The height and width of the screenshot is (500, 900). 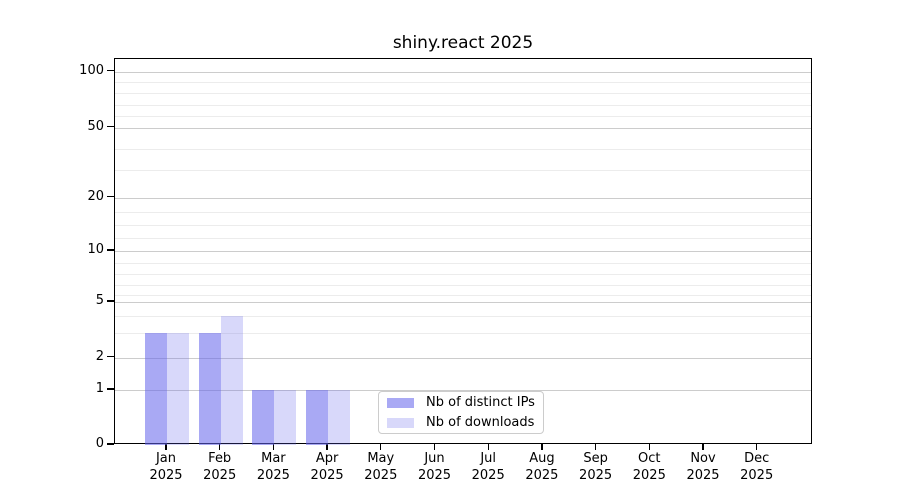 I want to click on x-tick-month: Feb, so click(x=220, y=458).